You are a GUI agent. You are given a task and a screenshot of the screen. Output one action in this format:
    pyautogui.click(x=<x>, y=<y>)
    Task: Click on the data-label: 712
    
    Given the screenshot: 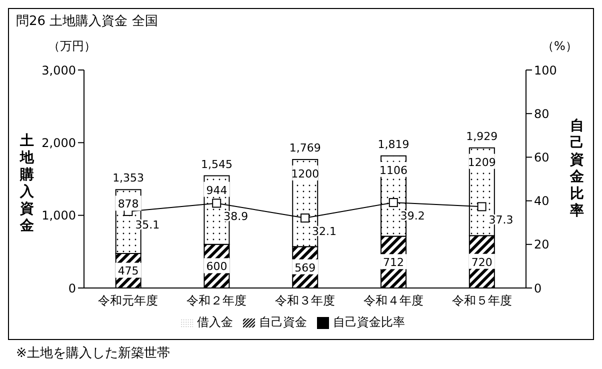 What is the action you would take?
    pyautogui.click(x=393, y=263)
    